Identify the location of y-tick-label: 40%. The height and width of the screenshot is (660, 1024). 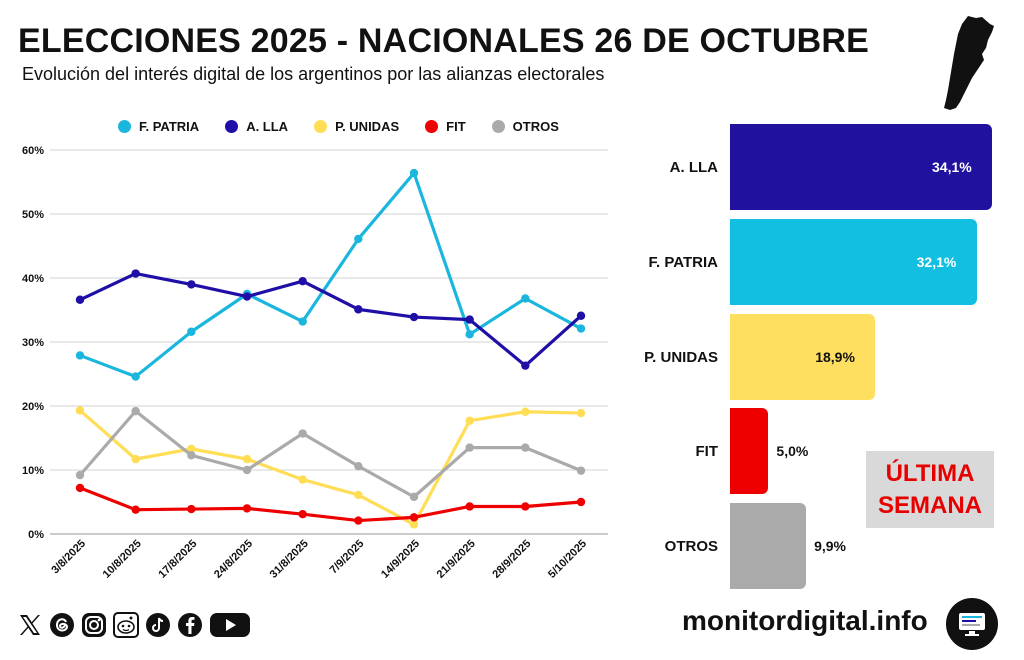
(33, 279).